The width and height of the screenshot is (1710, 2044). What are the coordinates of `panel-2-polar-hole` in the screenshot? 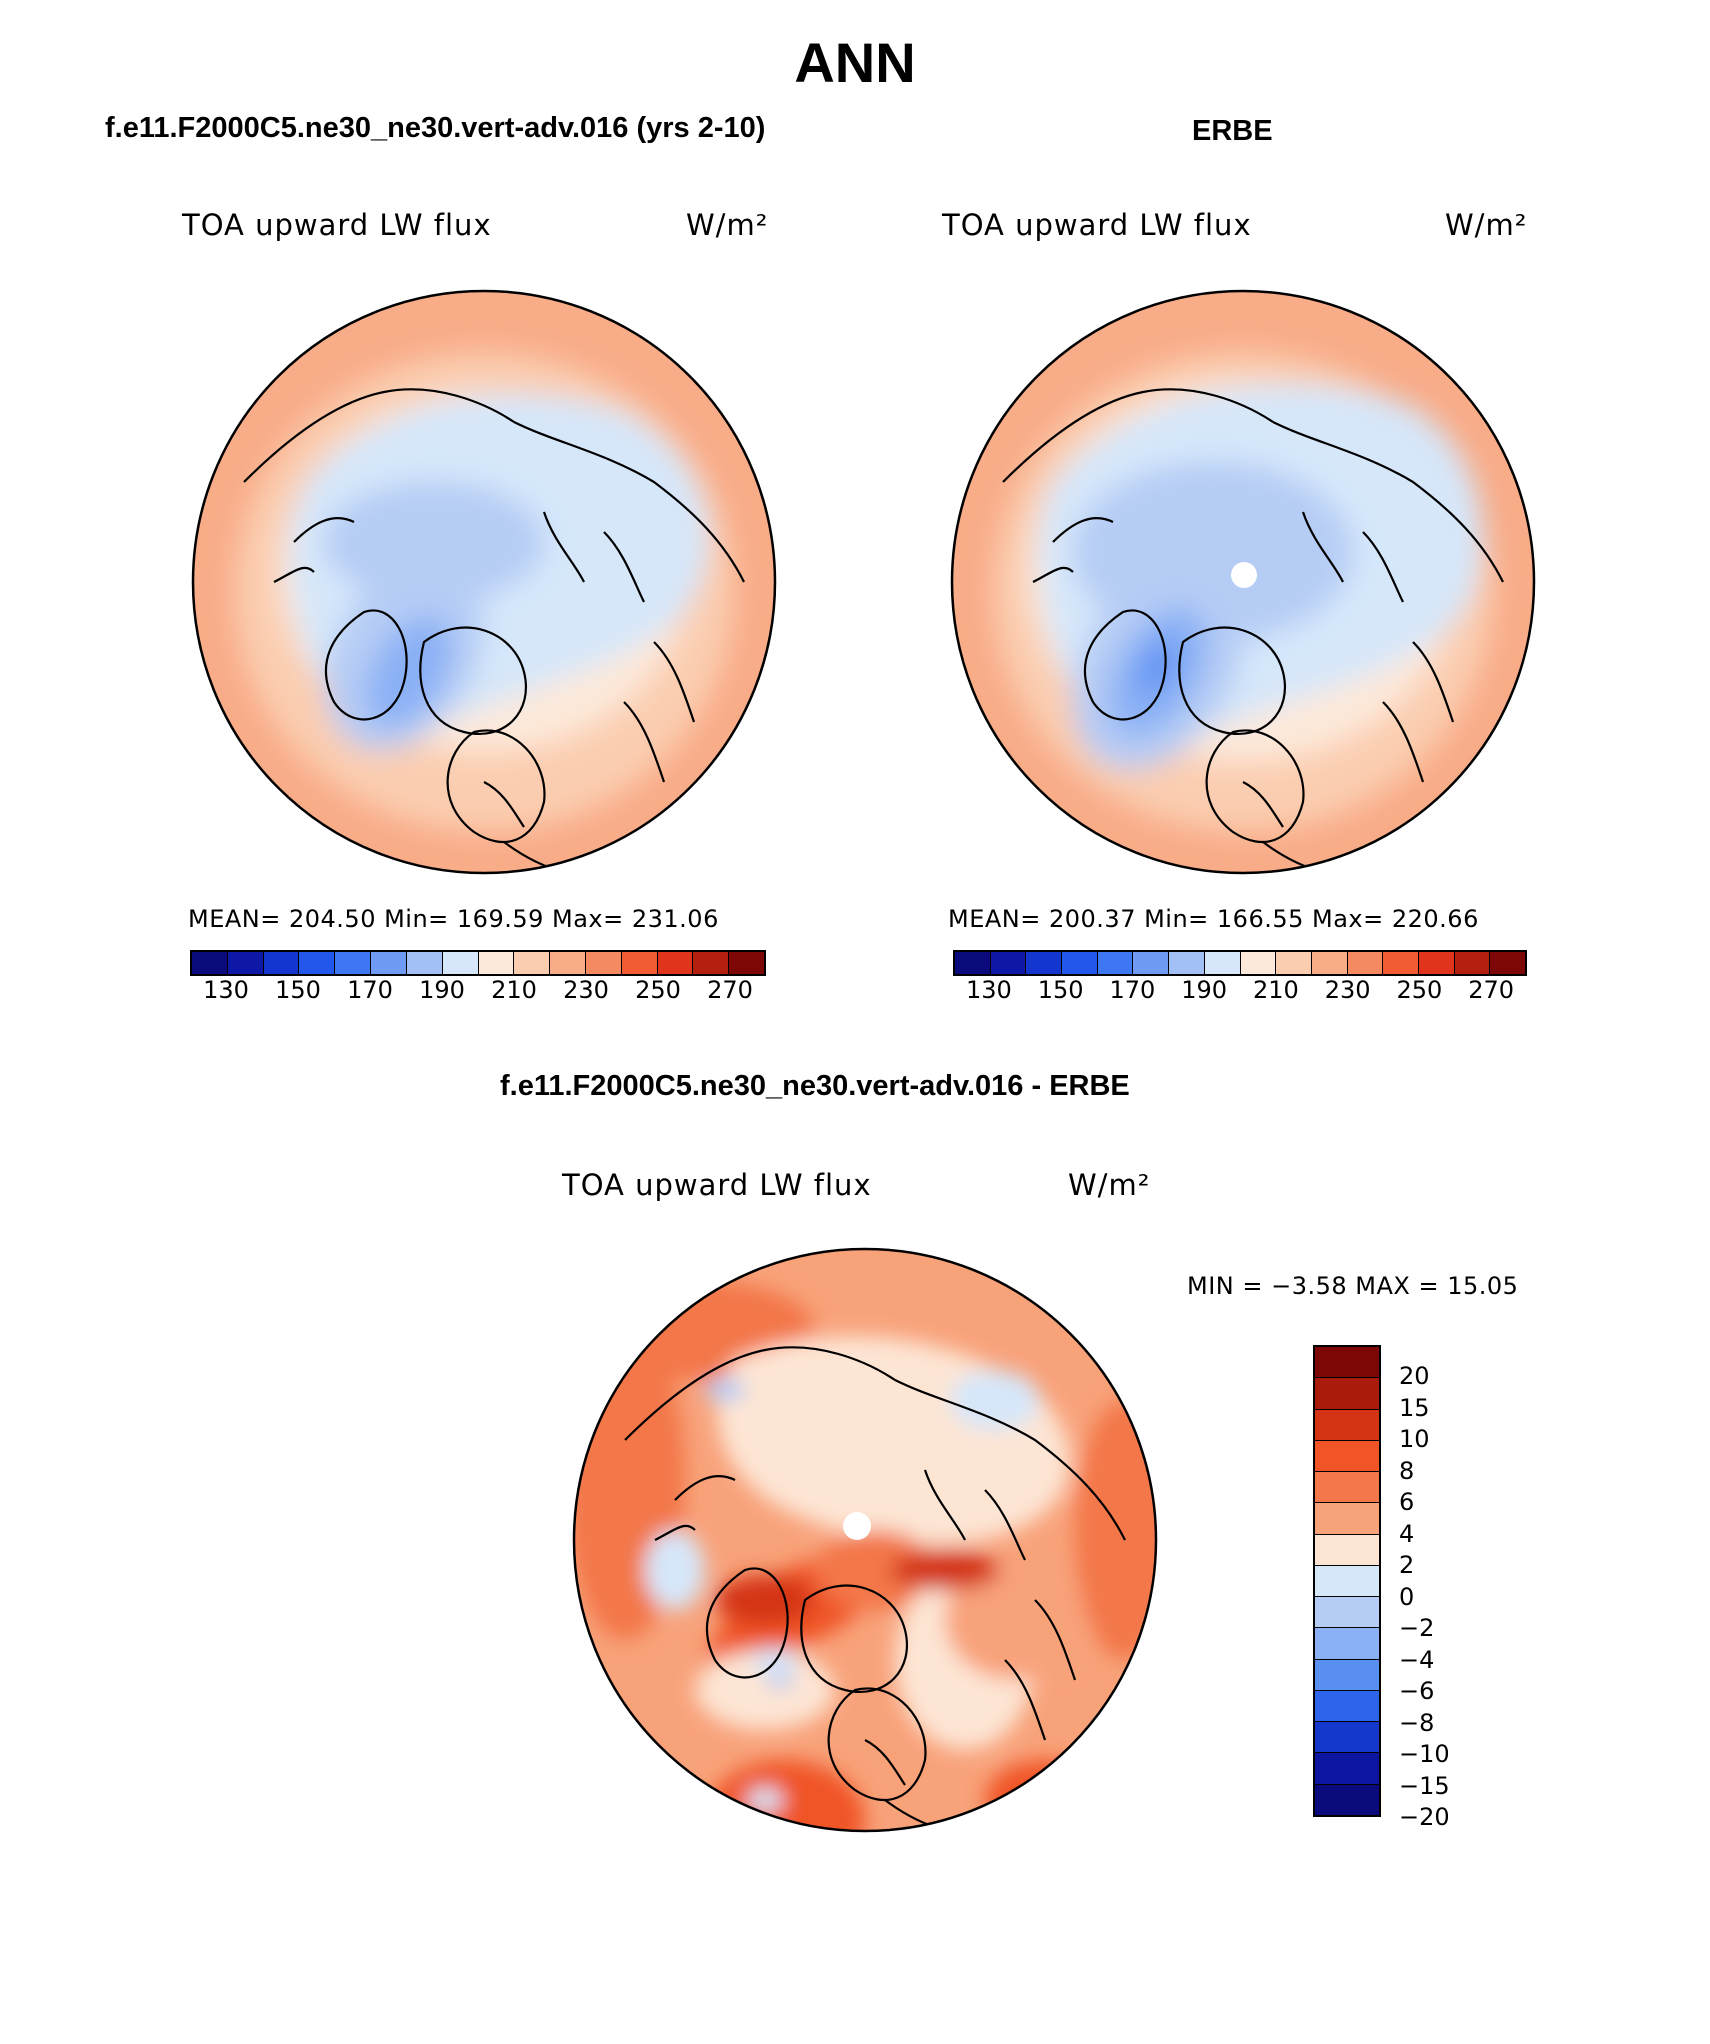 It's located at (1244, 575).